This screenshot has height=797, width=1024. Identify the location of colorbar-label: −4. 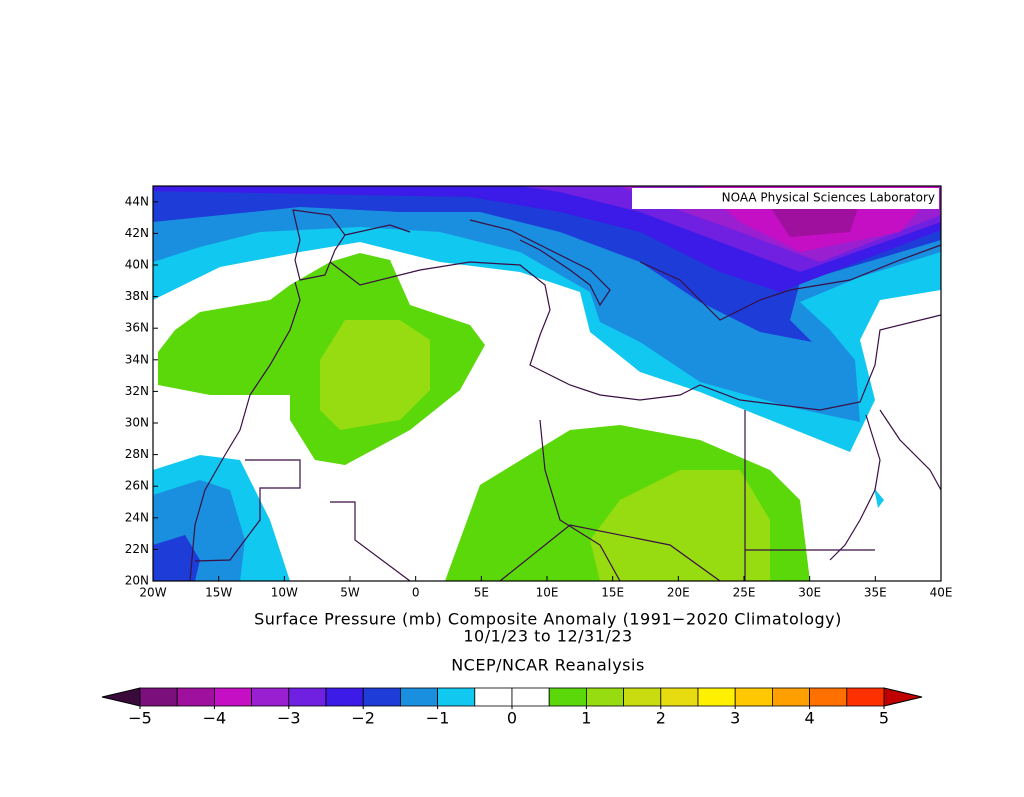
(215, 718).